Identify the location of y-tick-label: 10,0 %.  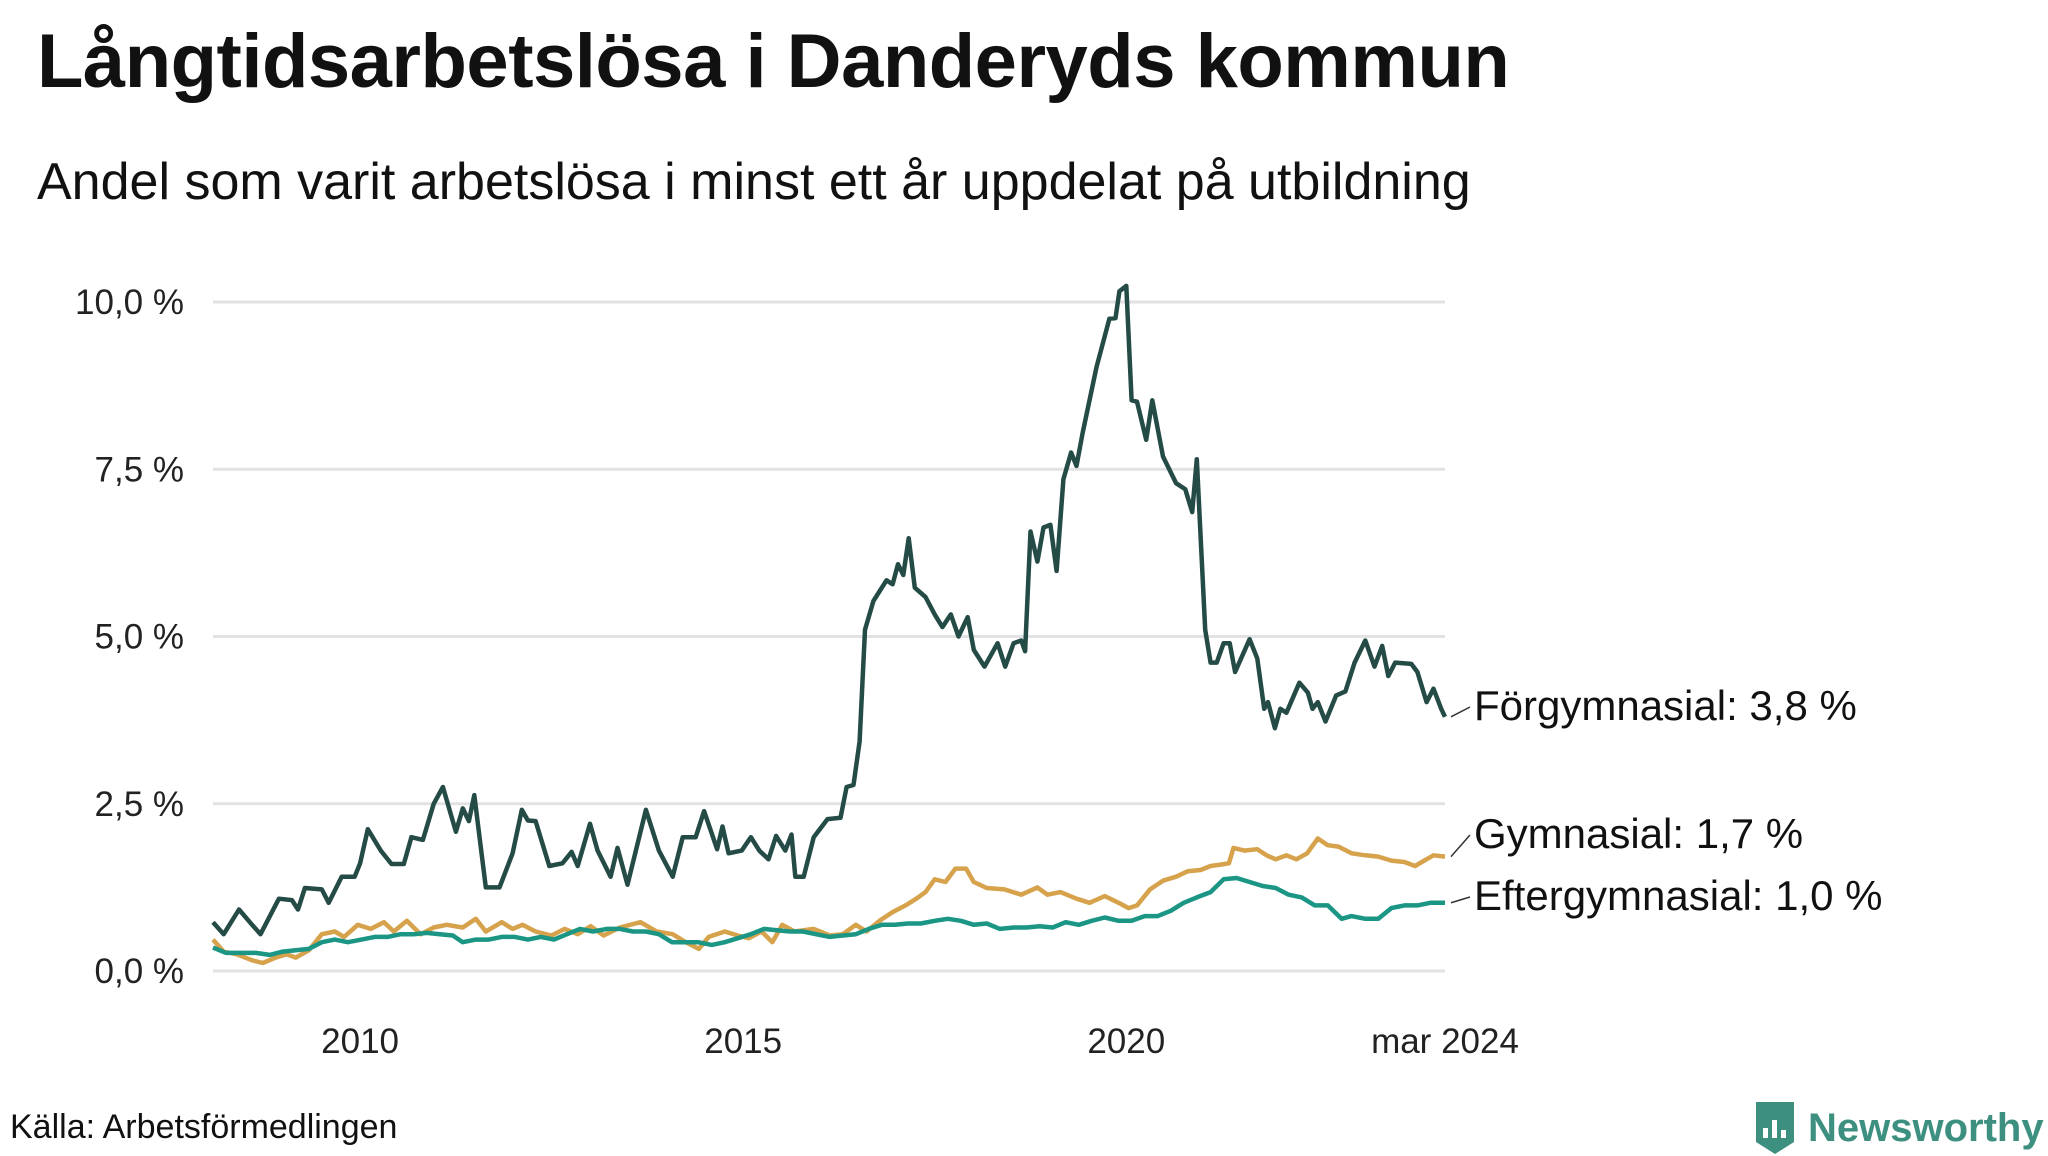
(129, 302).